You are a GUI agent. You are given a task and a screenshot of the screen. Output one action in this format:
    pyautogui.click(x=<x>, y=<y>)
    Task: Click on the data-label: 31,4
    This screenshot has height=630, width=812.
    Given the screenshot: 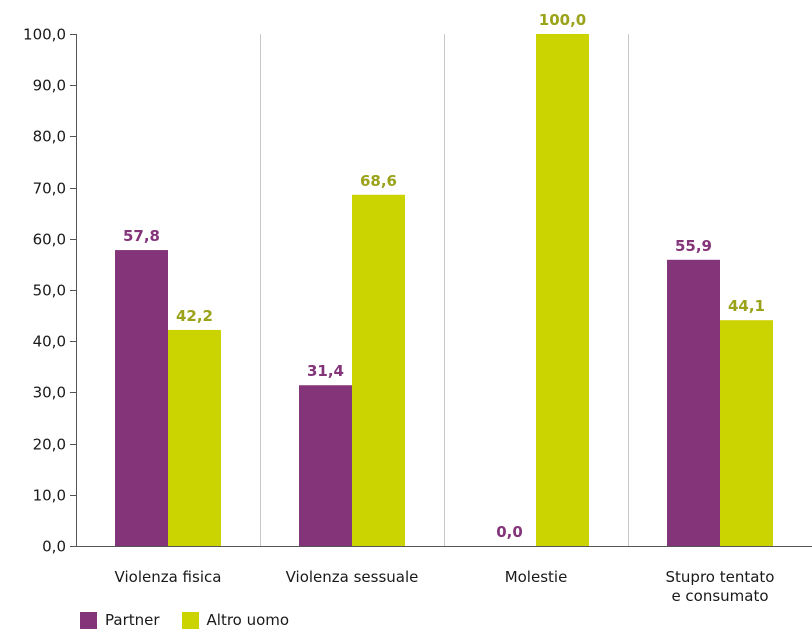 What is the action you would take?
    pyautogui.click(x=325, y=371)
    